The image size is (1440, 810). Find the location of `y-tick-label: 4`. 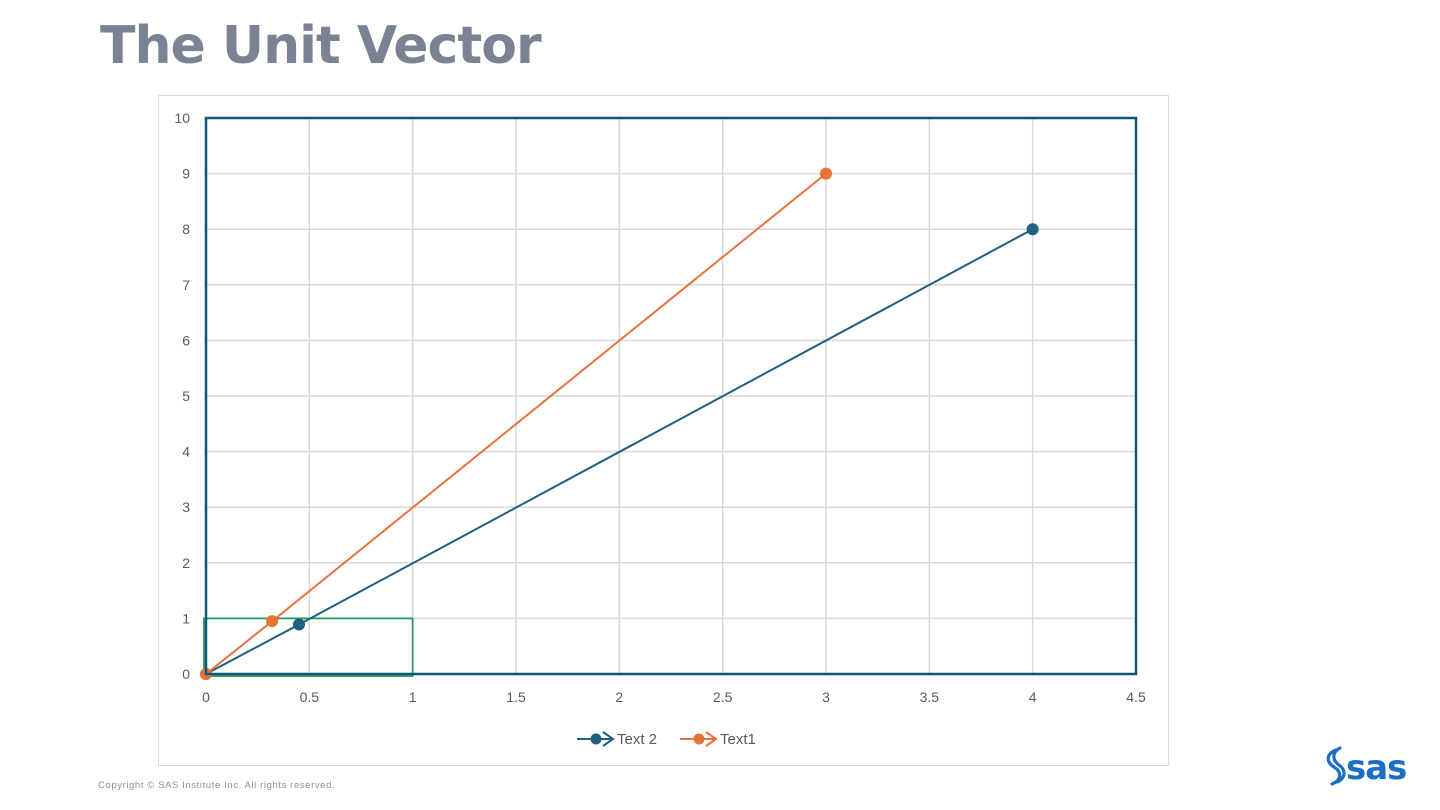

y-tick-label: 4 is located at coordinates (186, 452).